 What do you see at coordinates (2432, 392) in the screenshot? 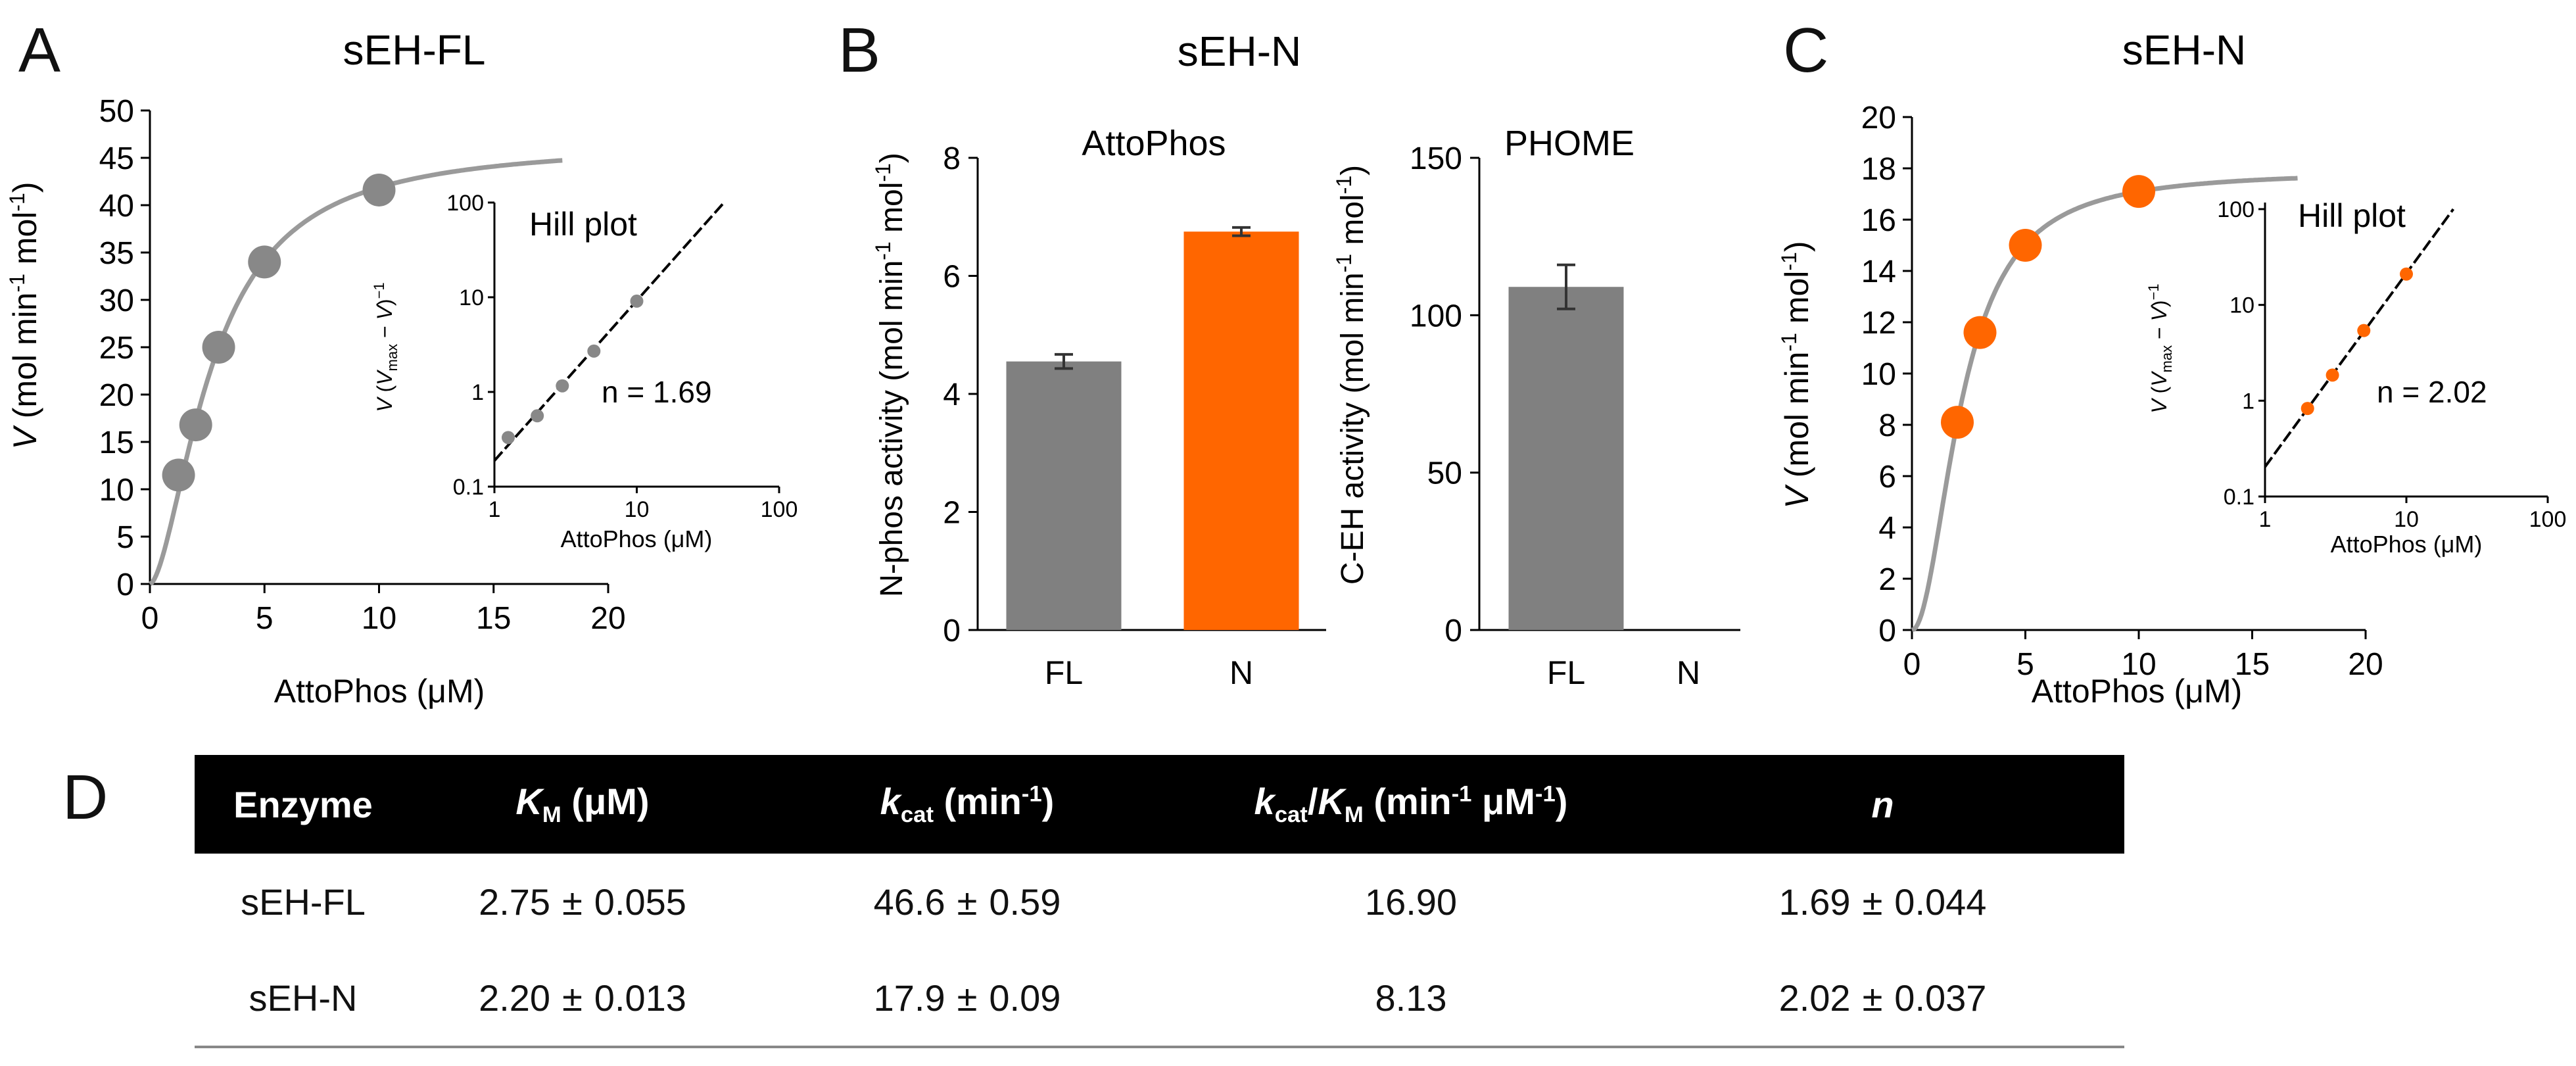
I see `panel-c-inset-annotation: n = 2.02` at bounding box center [2432, 392].